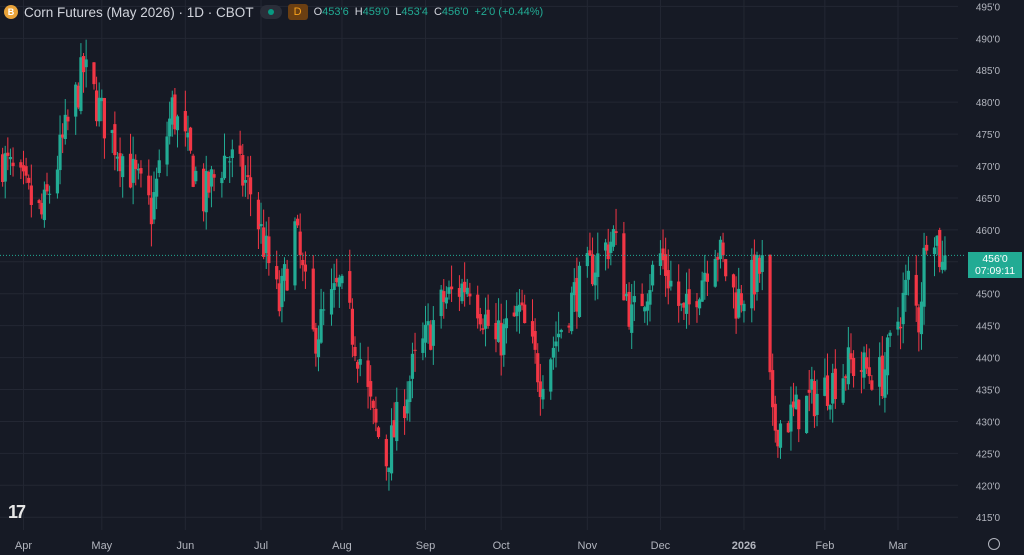  What do you see at coordinates (461, 546) in the screenshot?
I see `time-axis: Apr May Jun Jul Aug Sep Oct Nov Dec 2026 Feb Mar` at bounding box center [461, 546].